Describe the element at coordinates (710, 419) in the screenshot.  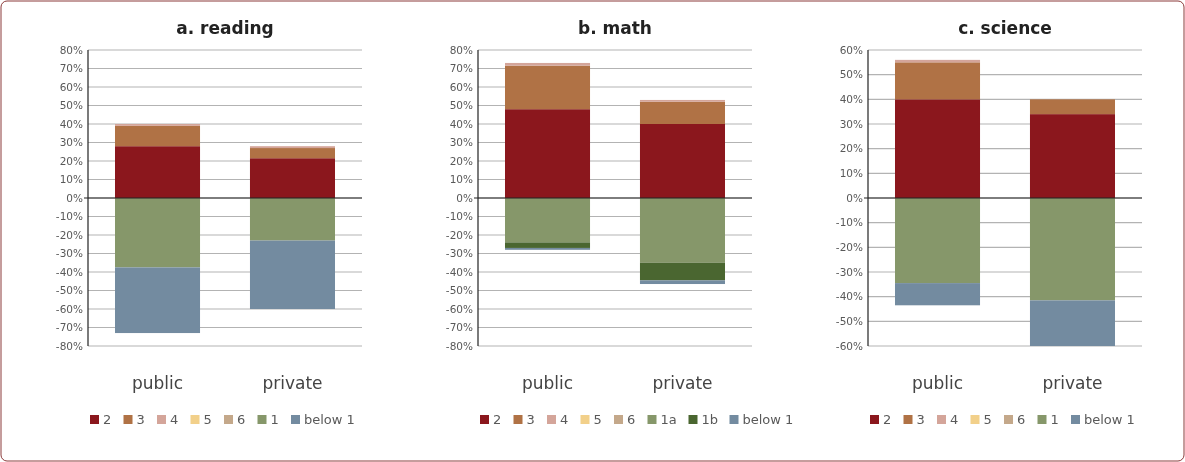
I see `legend-label: 1b` at that location.